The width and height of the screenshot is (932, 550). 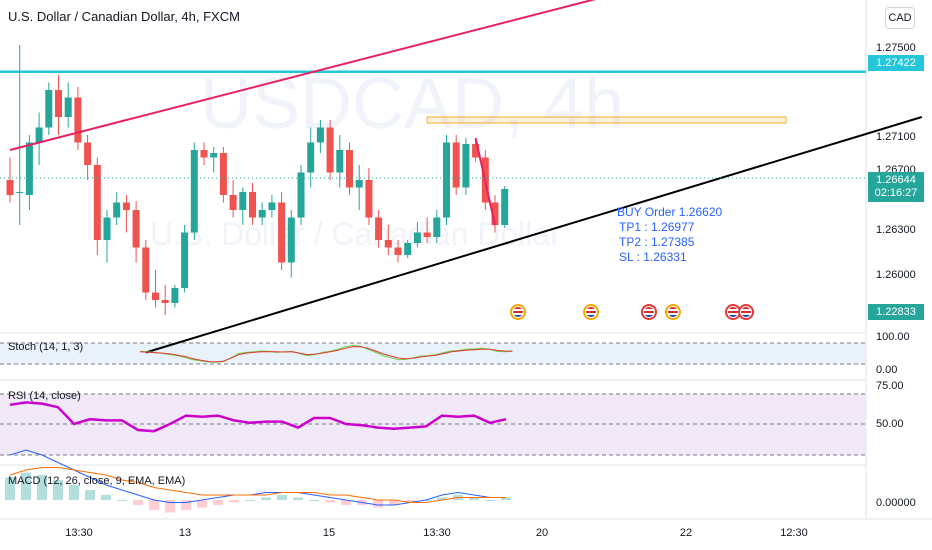 What do you see at coordinates (97, 481) in the screenshot?
I see `macd-label: MACD (12, 26, close, 9, EMA, EMA)` at bounding box center [97, 481].